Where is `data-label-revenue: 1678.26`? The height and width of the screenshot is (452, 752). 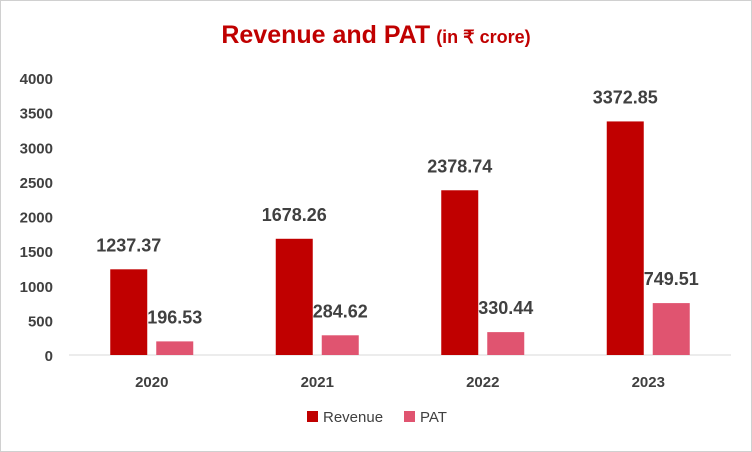
data-label-revenue: 1678.26 is located at coordinates (294, 215).